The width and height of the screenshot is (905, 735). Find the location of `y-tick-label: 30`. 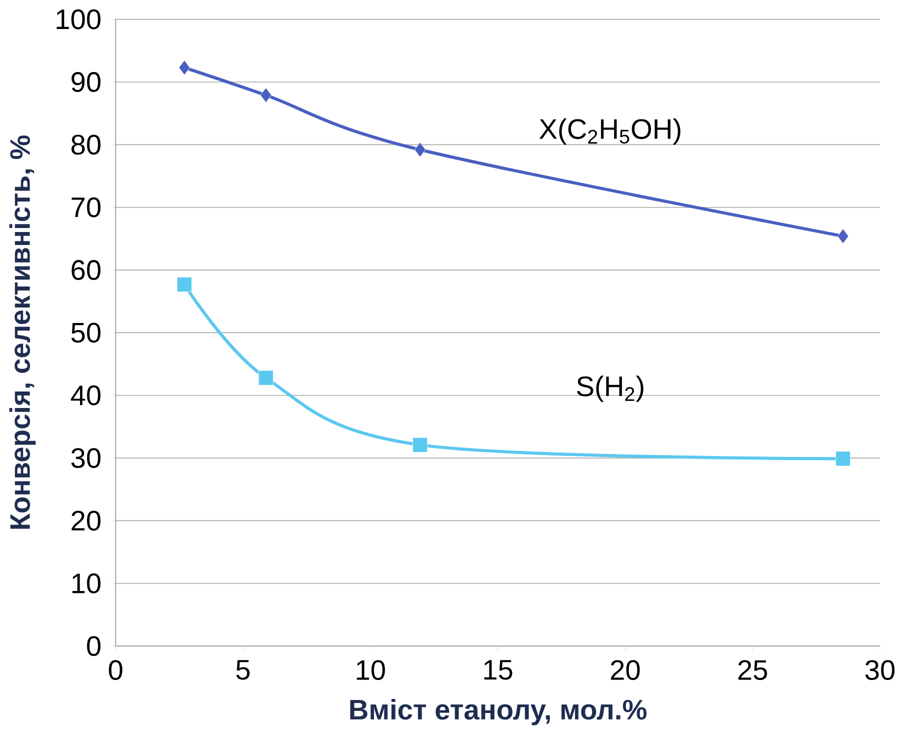

y-tick-label: 30 is located at coordinates (85, 458).